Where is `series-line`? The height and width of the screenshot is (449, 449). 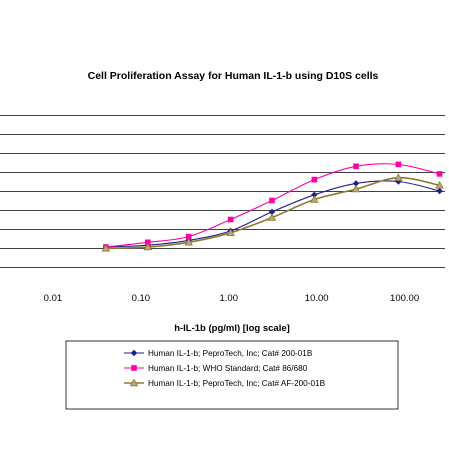
series-line is located at coordinates (272, 205).